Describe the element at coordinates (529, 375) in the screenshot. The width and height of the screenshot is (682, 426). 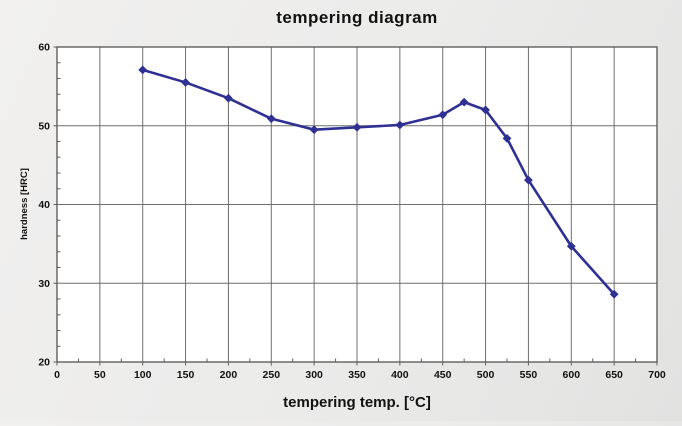
I see `x-tick-label: 550` at that location.